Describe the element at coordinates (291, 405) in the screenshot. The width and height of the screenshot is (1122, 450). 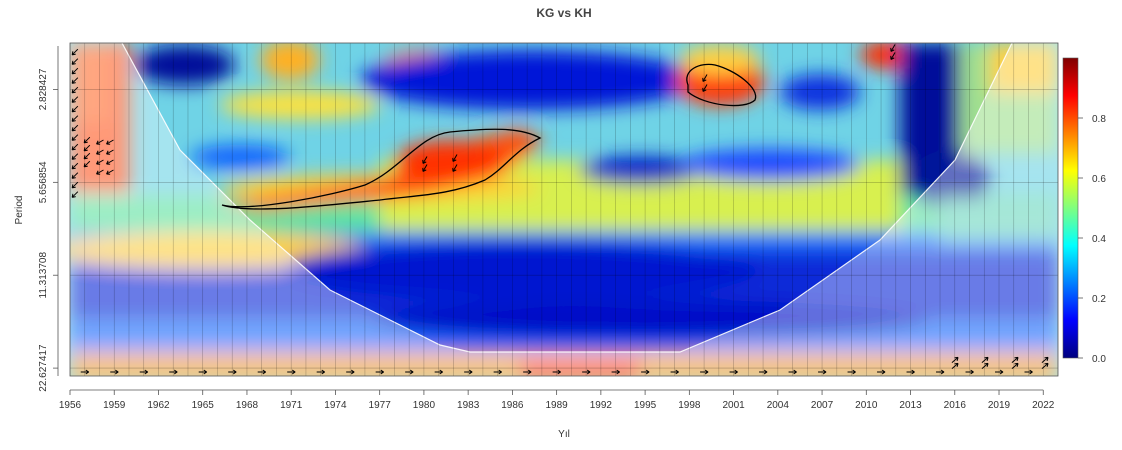
I see `x-tick-label: 1971` at that location.